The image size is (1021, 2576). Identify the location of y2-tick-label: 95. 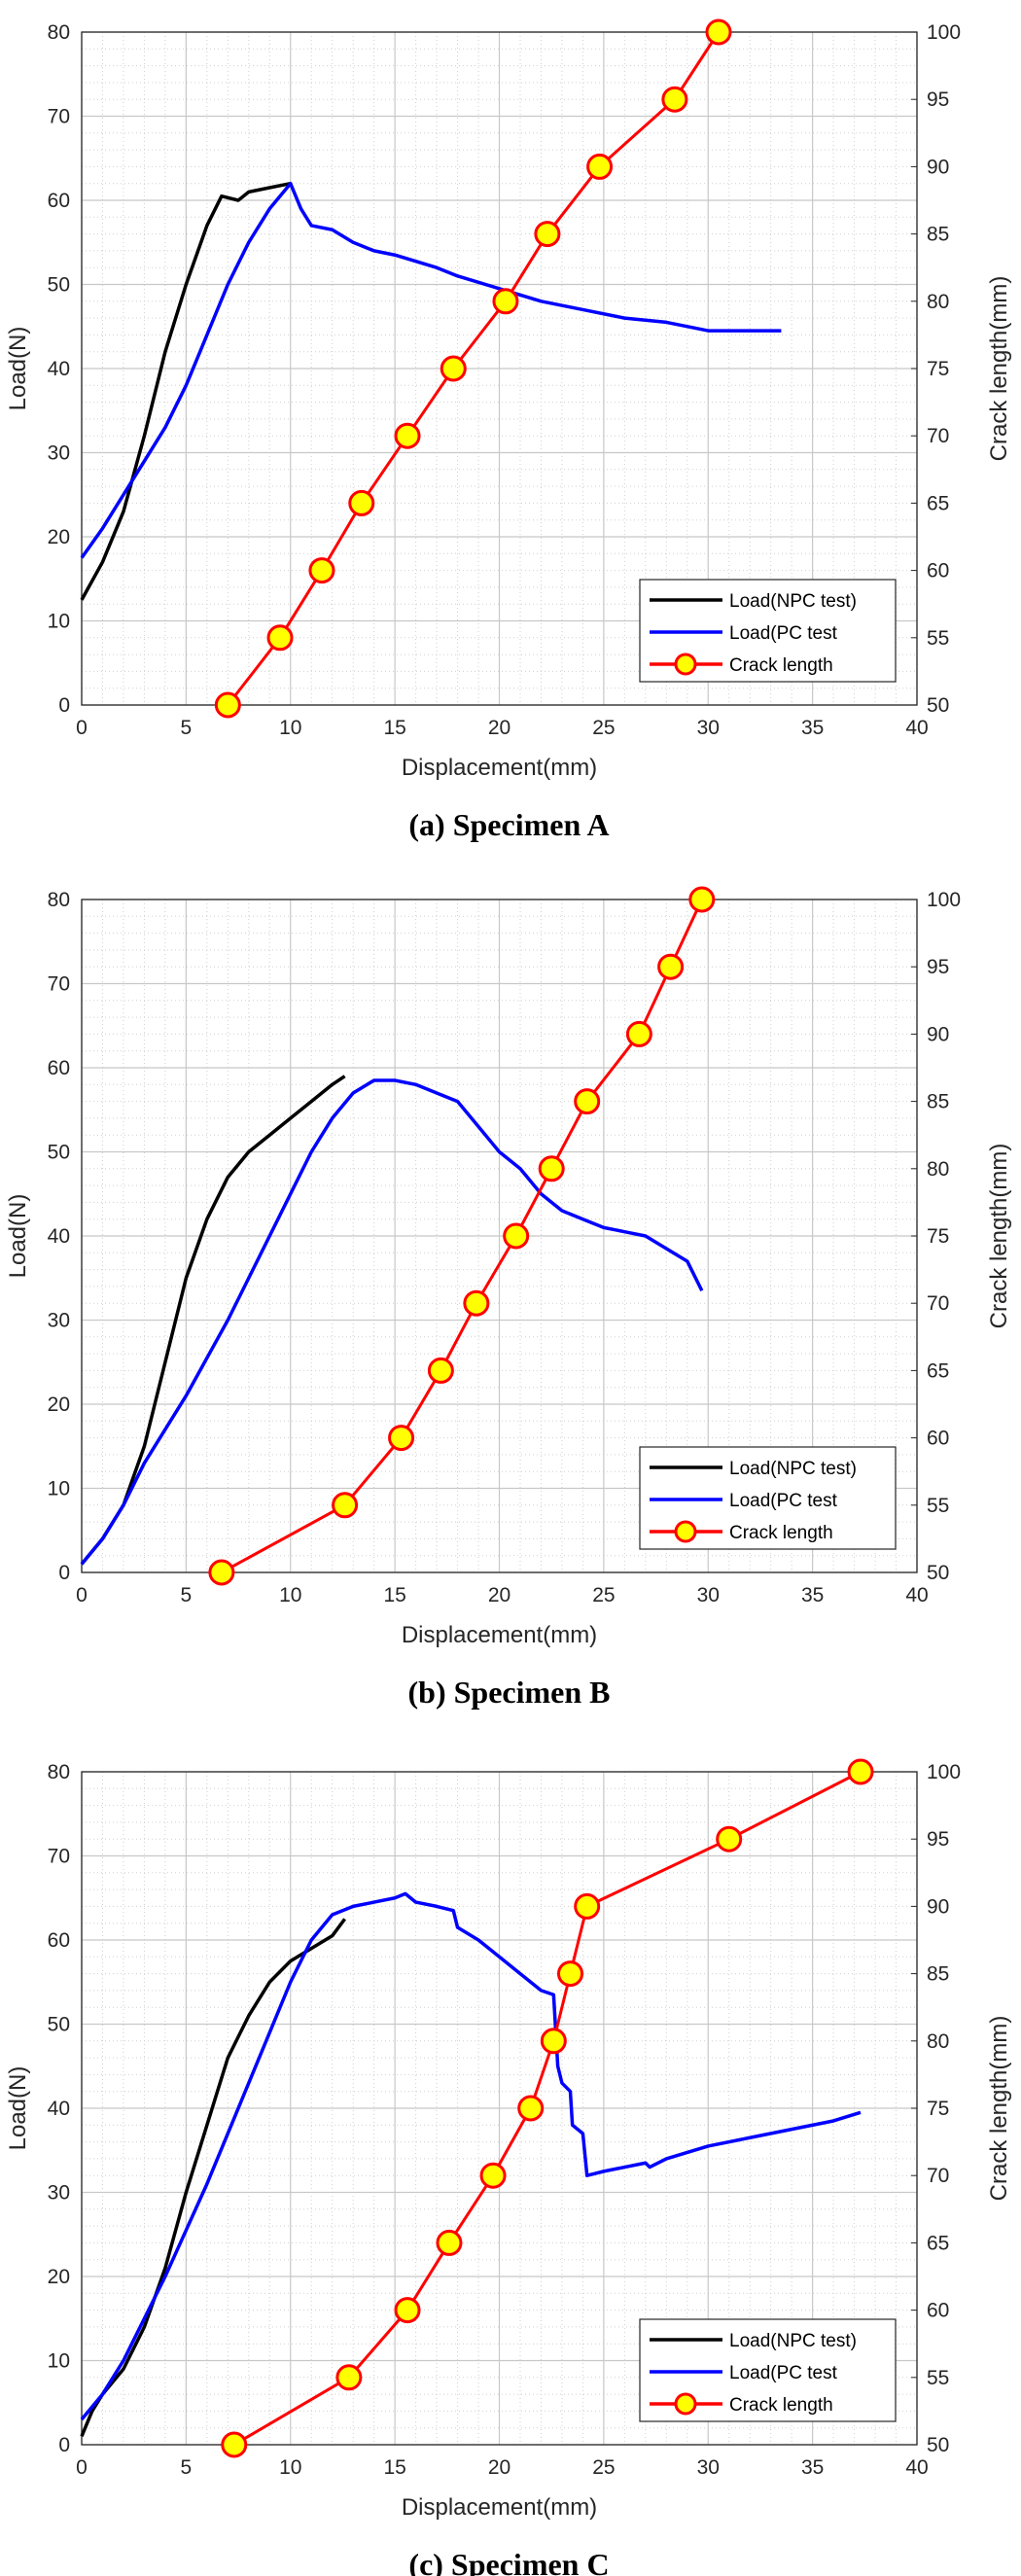
(938, 967).